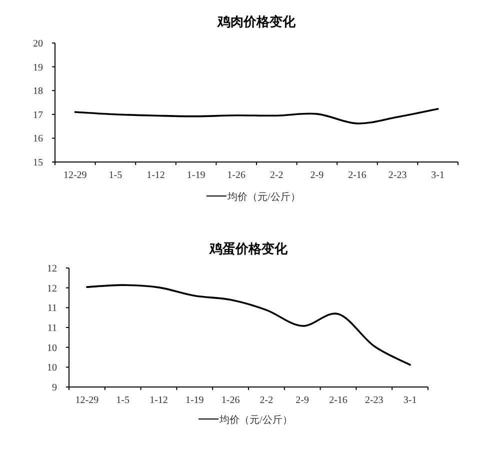 The image size is (499, 464). Describe the element at coordinates (38, 44) in the screenshot. I see `y-tick-label: 20` at that location.